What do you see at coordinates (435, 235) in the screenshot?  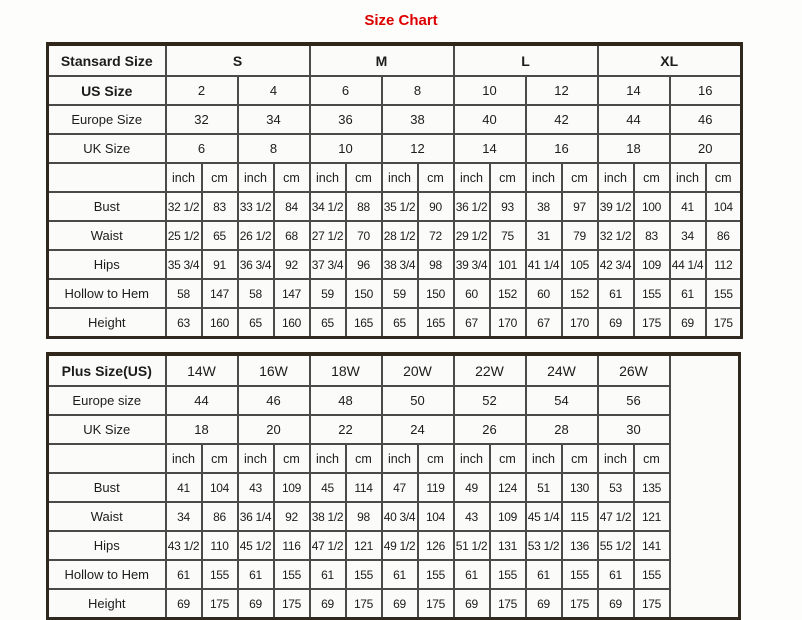 I see `measure-value: 72` at bounding box center [435, 235].